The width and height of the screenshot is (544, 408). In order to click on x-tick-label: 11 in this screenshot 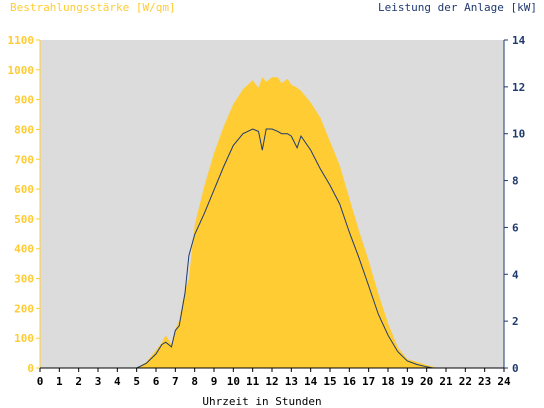, I will do `click(253, 381)`.